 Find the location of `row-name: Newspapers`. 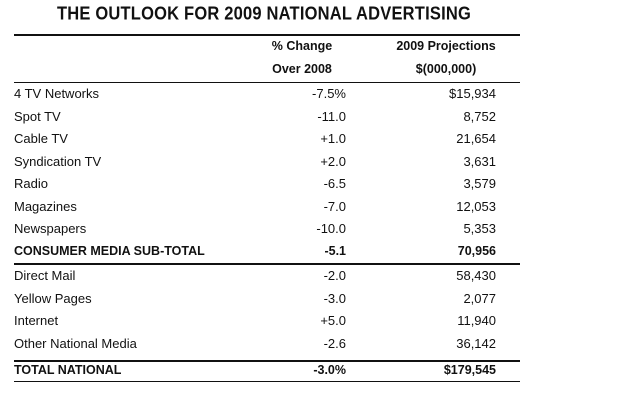

row-name: Newspapers is located at coordinates (50, 228).